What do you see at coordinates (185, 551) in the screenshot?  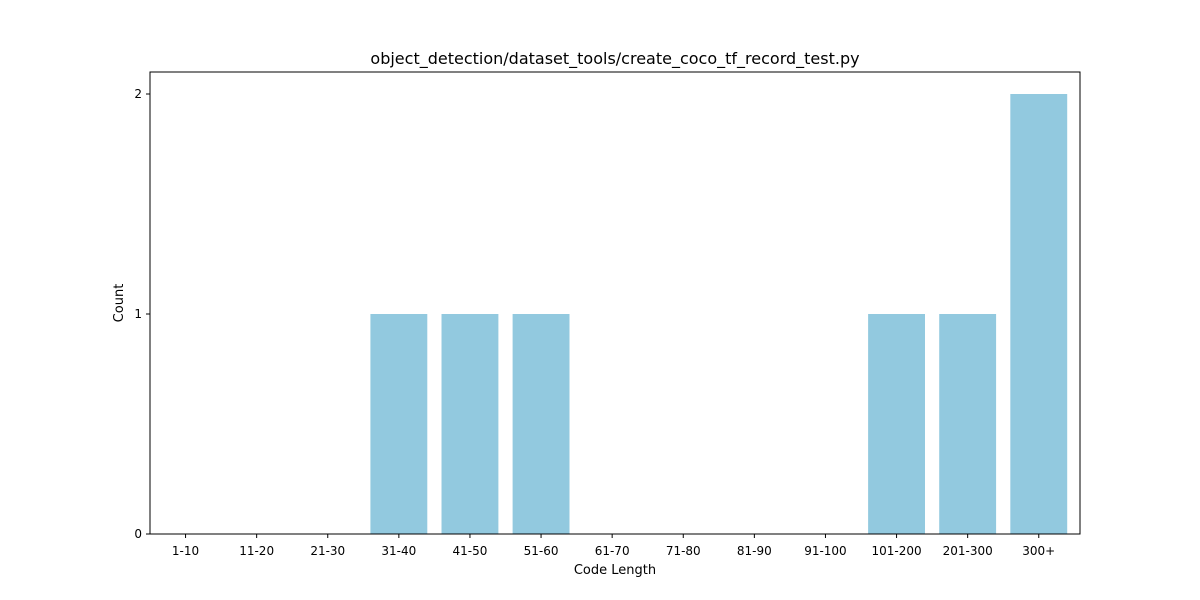 I see `x-tick-label: 1-10` at bounding box center [185, 551].